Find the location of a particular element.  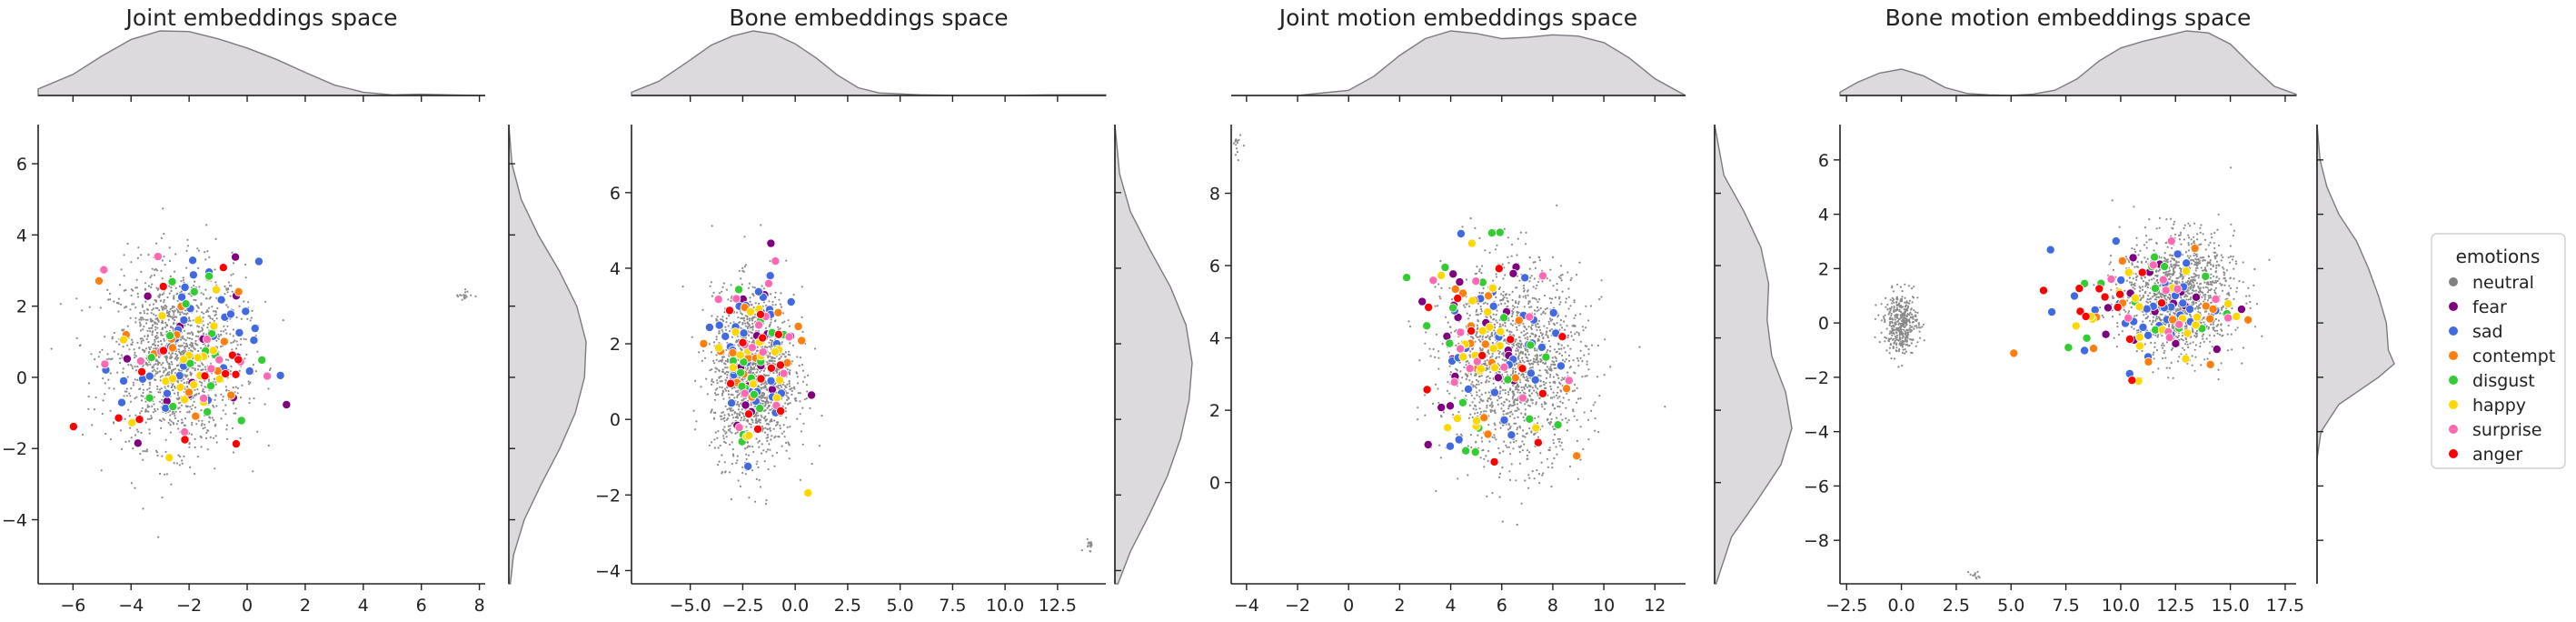

point-fear is located at coordinates (746, 405).